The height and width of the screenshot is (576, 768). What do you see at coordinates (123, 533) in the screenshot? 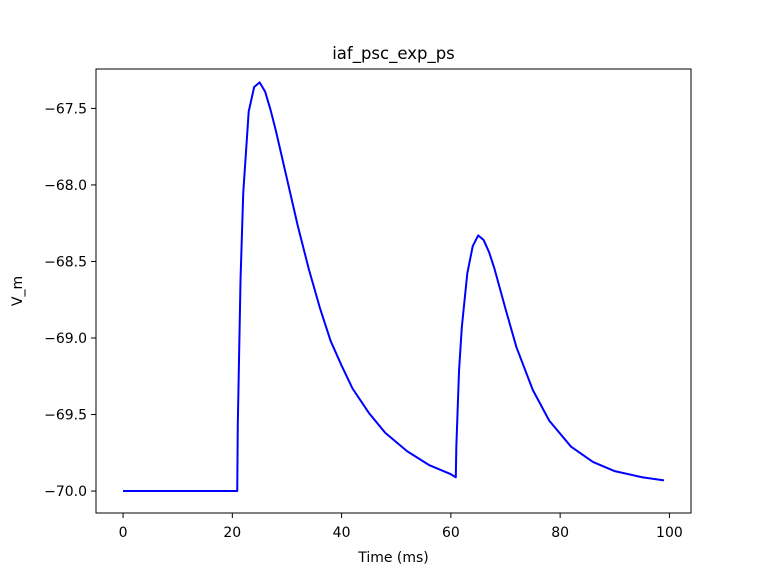
I see `x-tick-label: 0` at bounding box center [123, 533].